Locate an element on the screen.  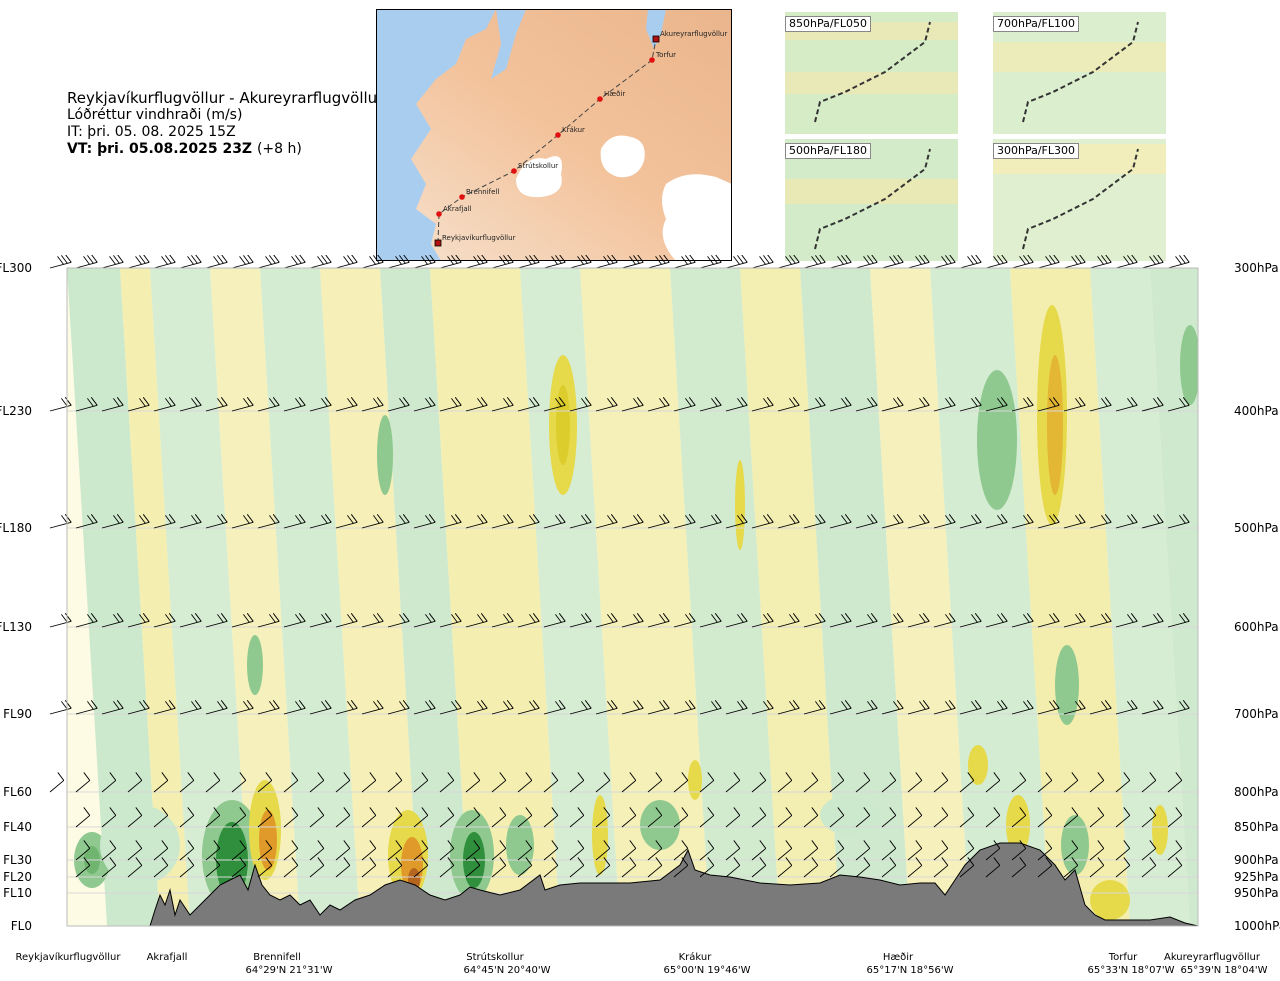
thumbnail-850: 850hPa/FL050 is located at coordinates (871, 73).